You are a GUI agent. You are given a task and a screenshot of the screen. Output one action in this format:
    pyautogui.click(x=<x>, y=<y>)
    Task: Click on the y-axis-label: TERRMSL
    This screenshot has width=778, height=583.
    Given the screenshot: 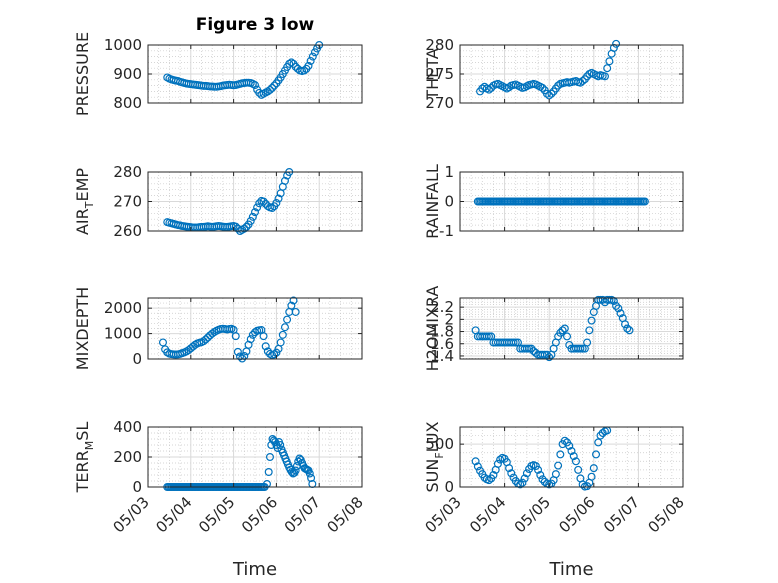 What is the action you would take?
    pyautogui.click(x=84, y=458)
    